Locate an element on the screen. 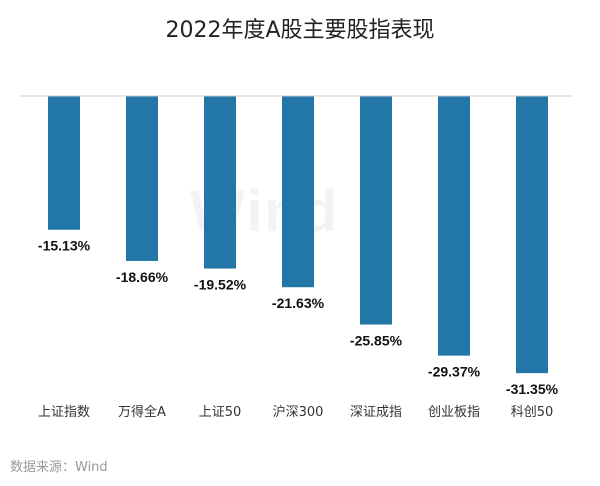 The height and width of the screenshot is (486, 600). category-labels-layer: 上证指数 万得全A 上证50 沪深300 深证成指 创业板指 科创50 is located at coordinates (295, 412).